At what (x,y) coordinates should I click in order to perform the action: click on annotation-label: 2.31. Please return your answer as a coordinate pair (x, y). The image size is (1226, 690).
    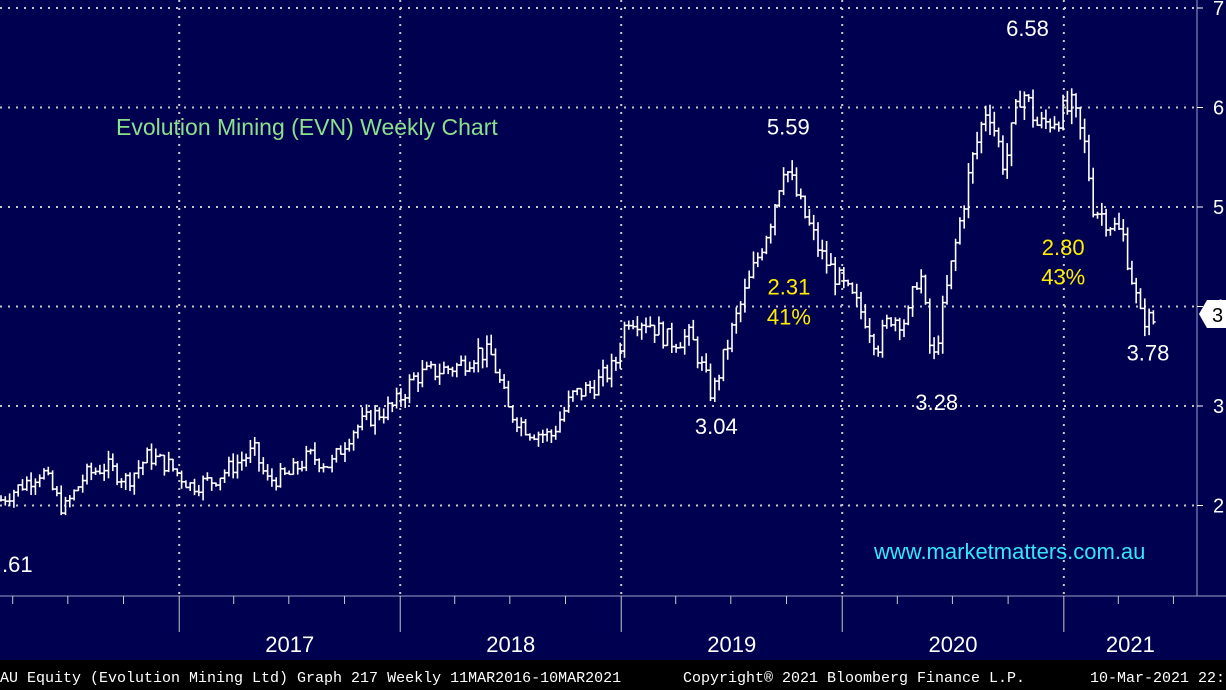
    Looking at the image, I should click on (789, 287).